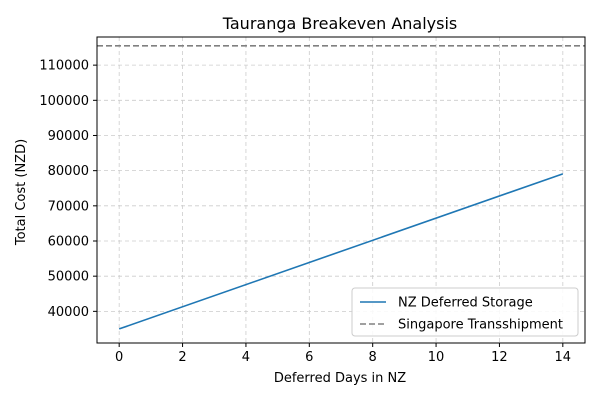 Image resolution: width=600 pixels, height=400 pixels. I want to click on legend-label: NZ Deferred Storage, so click(465, 303).